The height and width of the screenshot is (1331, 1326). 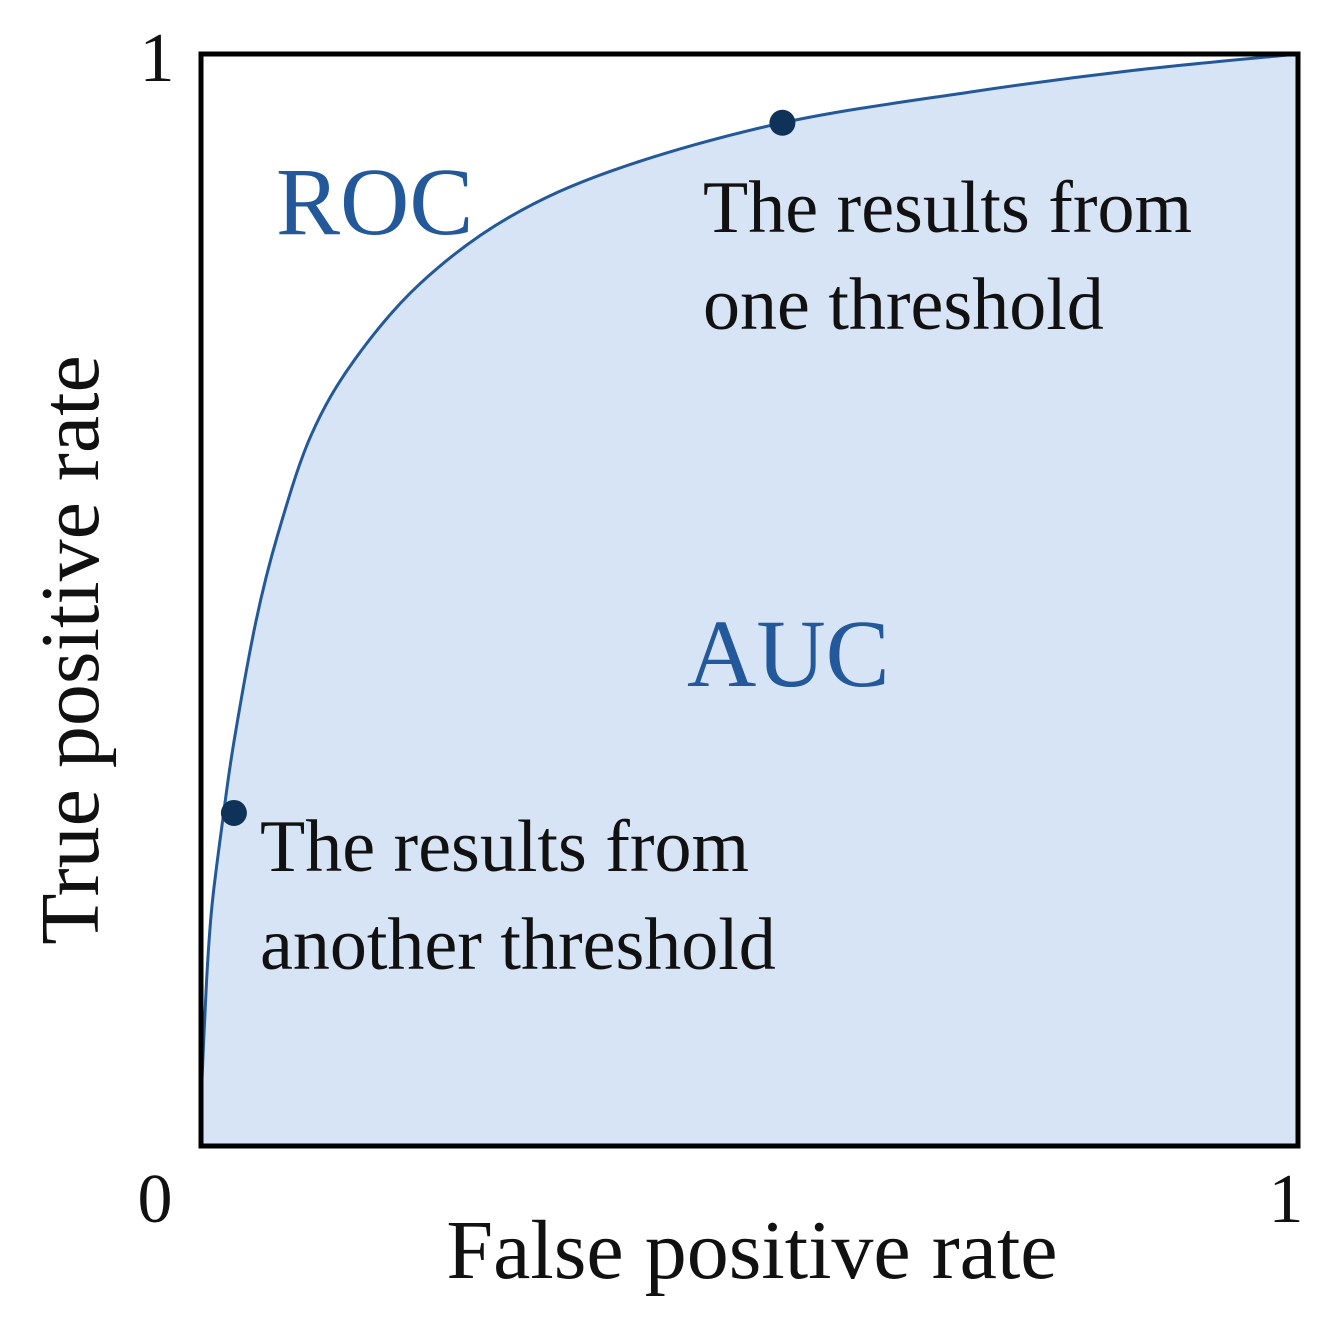 I want to click on y-axis-label: True positive rate, so click(x=70, y=649).